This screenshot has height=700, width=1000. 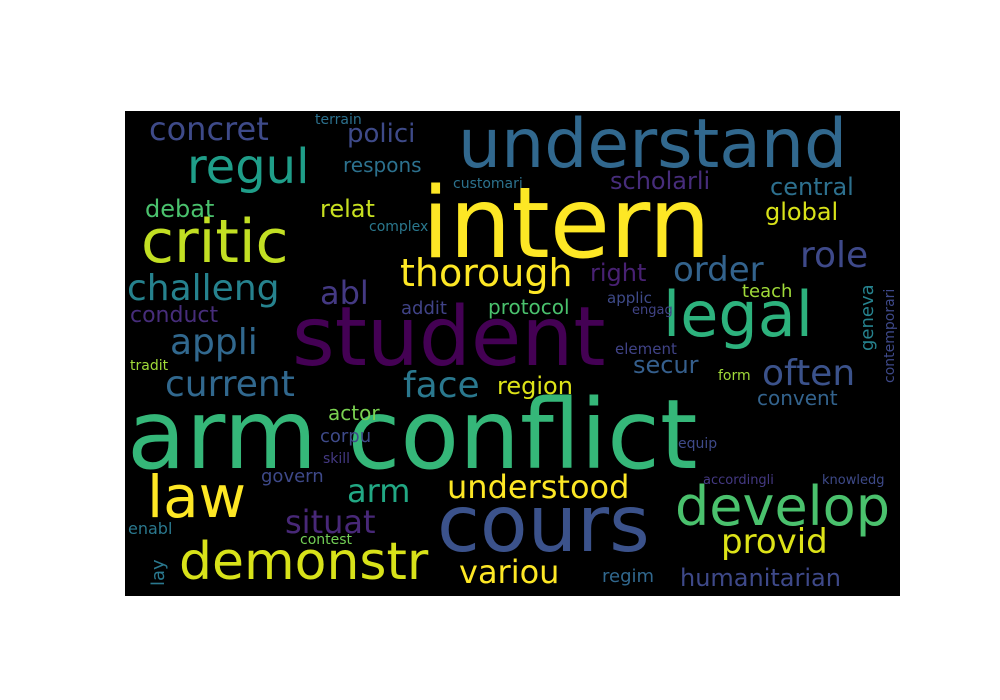 I want to click on word-understood: understood, so click(x=538, y=487).